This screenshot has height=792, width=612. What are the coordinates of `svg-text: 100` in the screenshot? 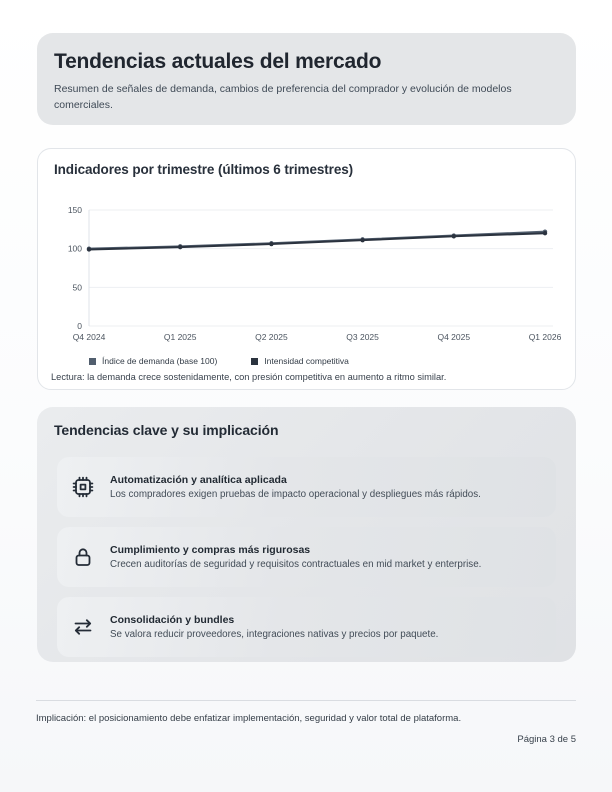 It's located at (75, 249).